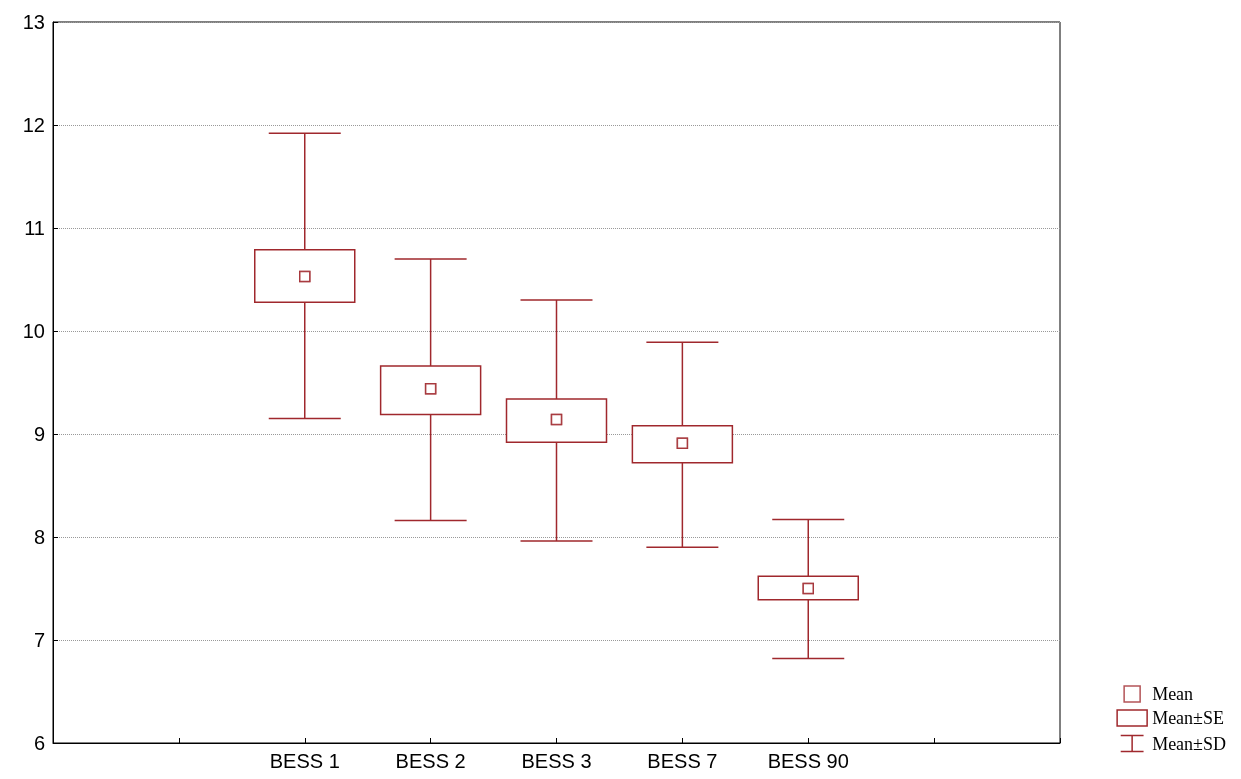 The width and height of the screenshot is (1241, 779). Describe the element at coordinates (39, 743) in the screenshot. I see `y-tick-label: 6` at that location.